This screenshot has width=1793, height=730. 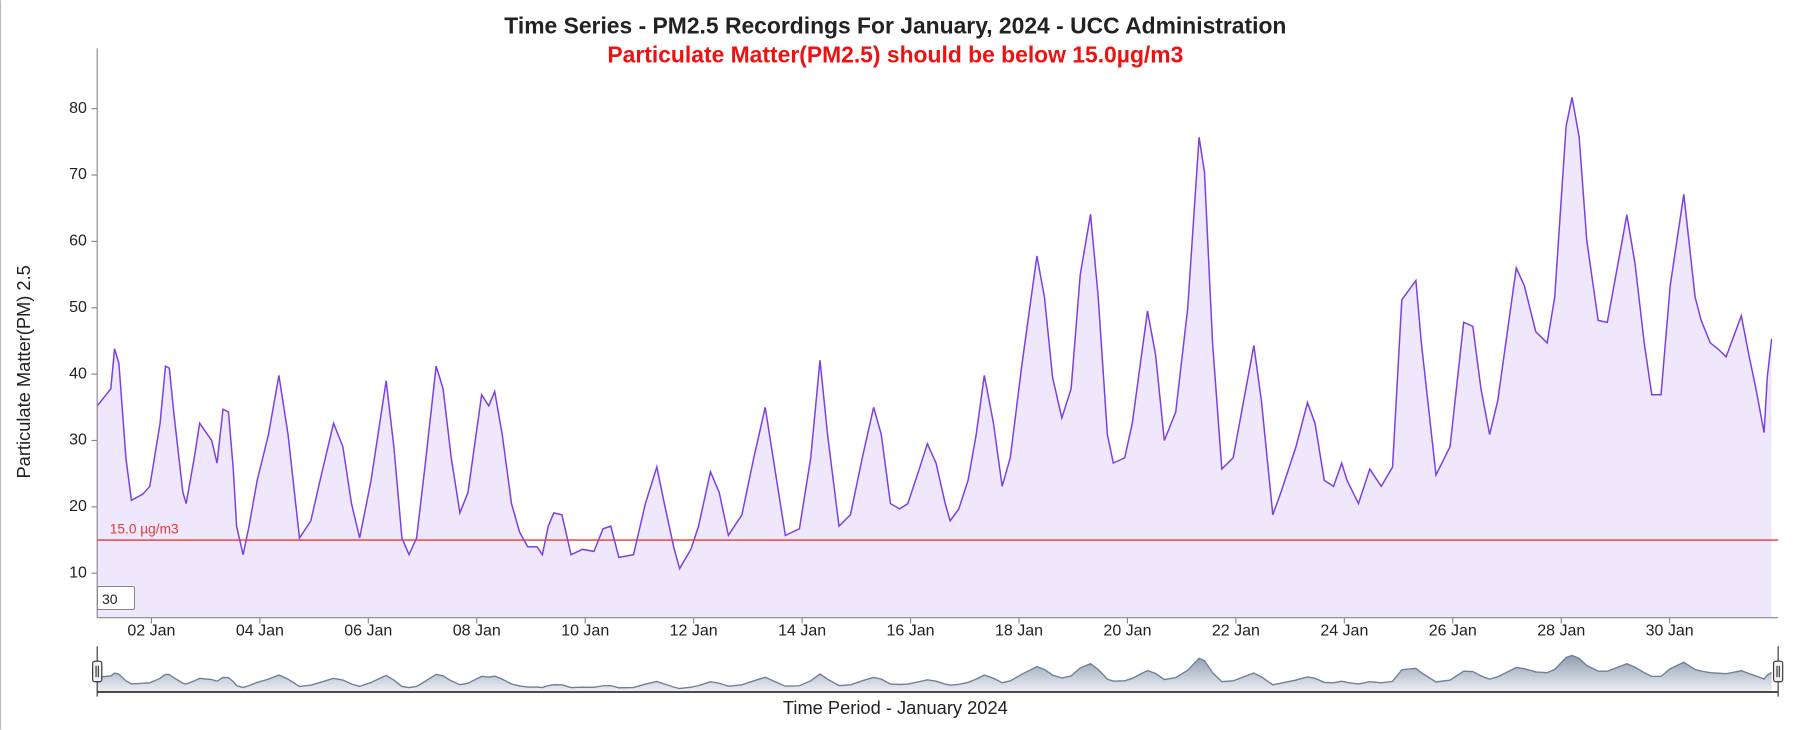 I want to click on y-tick-label: 60, so click(x=78, y=241).